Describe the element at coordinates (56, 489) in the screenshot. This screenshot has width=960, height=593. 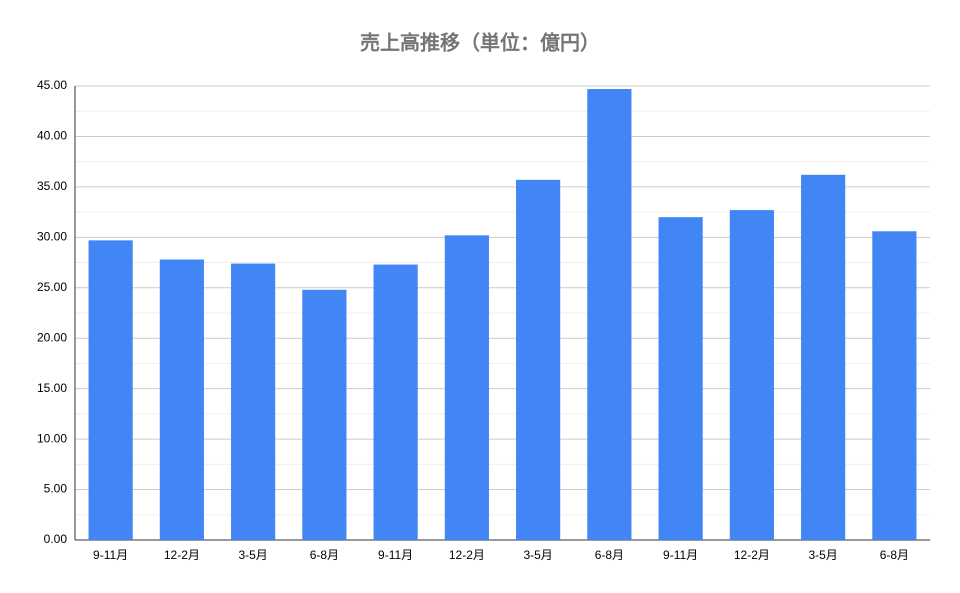
I see `y-tick-label: 5.00` at that location.